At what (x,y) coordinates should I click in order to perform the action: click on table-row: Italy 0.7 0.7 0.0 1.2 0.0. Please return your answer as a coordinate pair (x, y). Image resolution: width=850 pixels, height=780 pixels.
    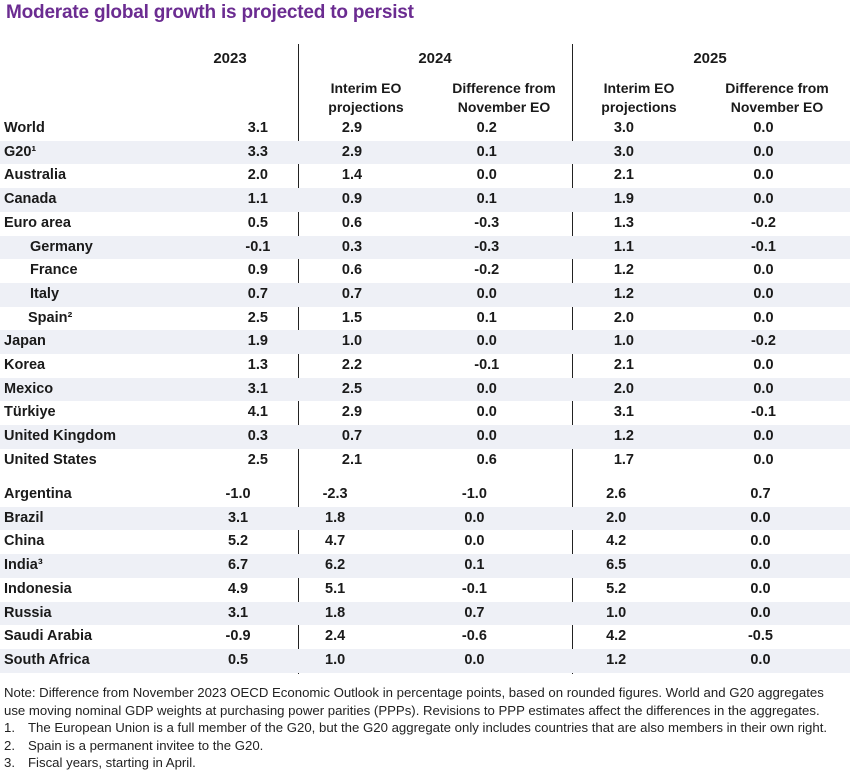
    Looking at the image, I should click on (425, 294).